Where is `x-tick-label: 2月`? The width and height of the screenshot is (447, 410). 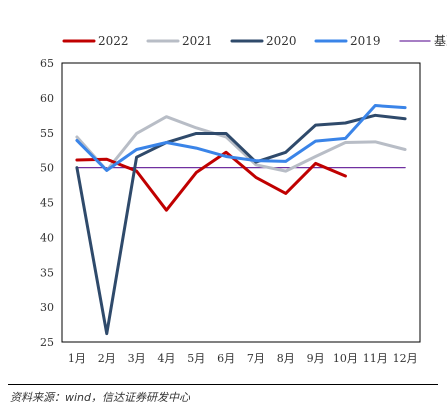 x-tick-label: 2月 is located at coordinates (107, 358).